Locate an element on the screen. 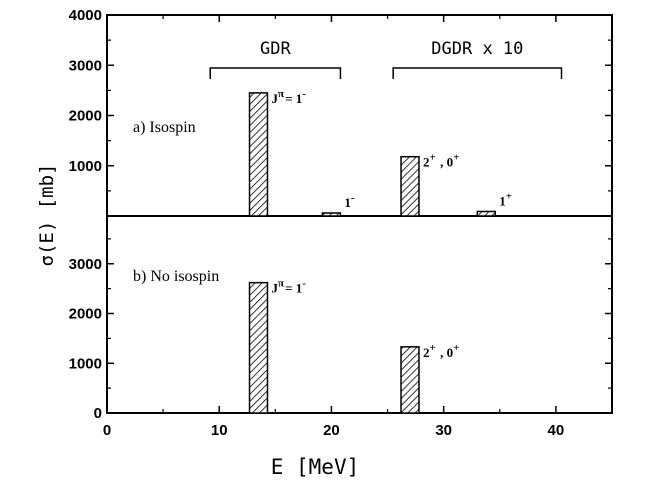  y-axis-label: σ(E) [mb] is located at coordinates (47, 215).